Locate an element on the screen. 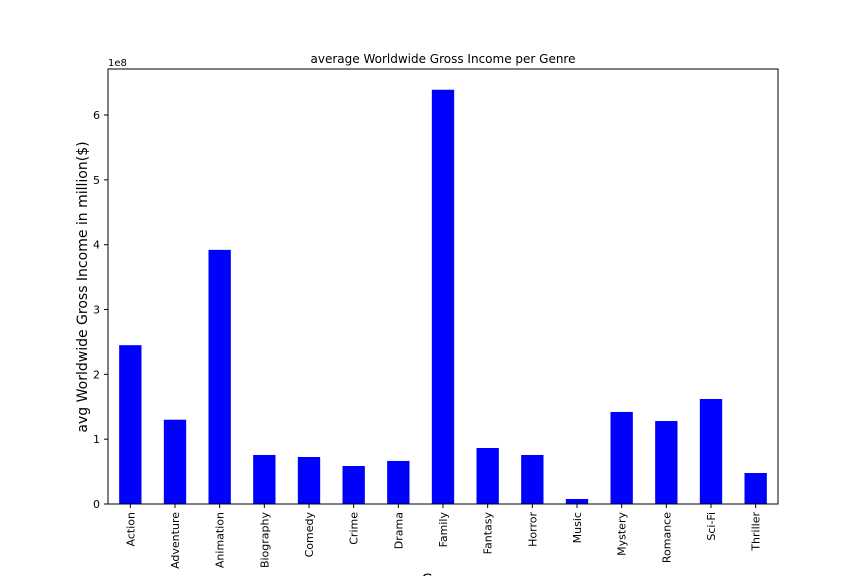  x-tick-label: Mystery is located at coordinates (622, 534).